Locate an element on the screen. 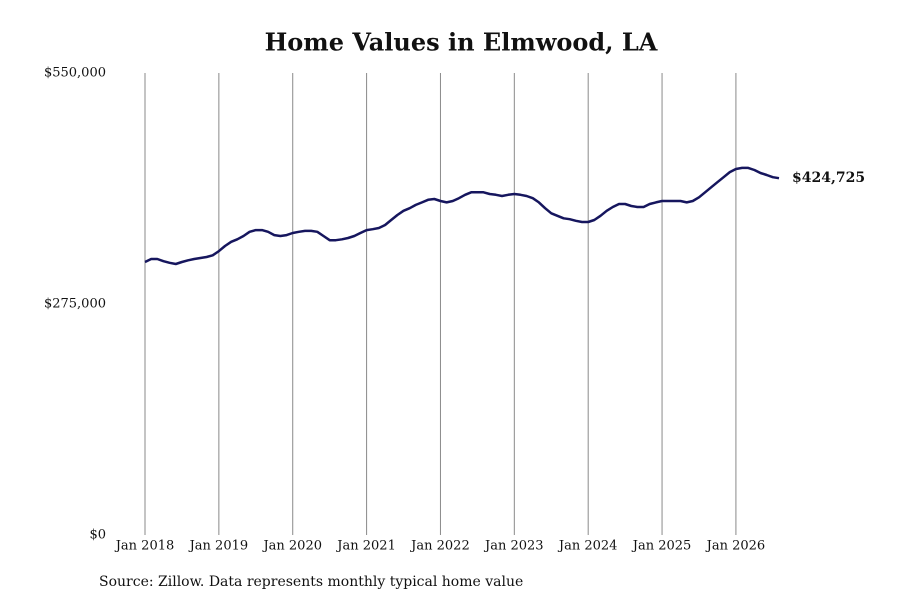  y-tick-label: $0 is located at coordinates (97, 535).